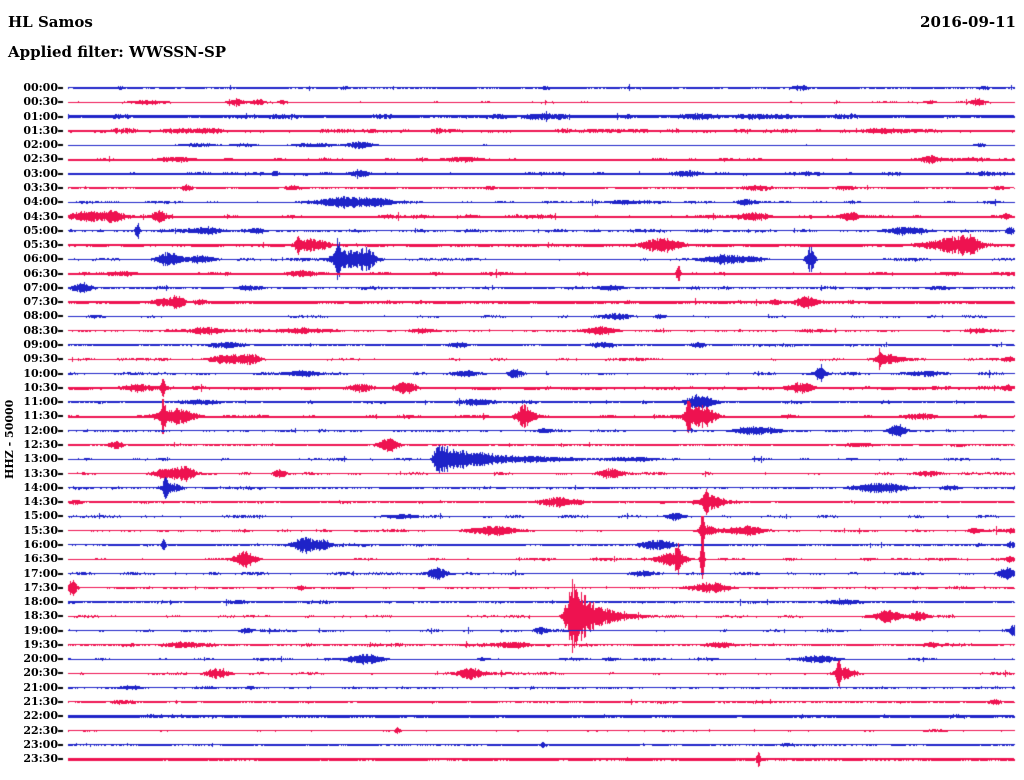 The width and height of the screenshot is (1024, 780). I want to click on time-label: 14:30, so click(40, 502).